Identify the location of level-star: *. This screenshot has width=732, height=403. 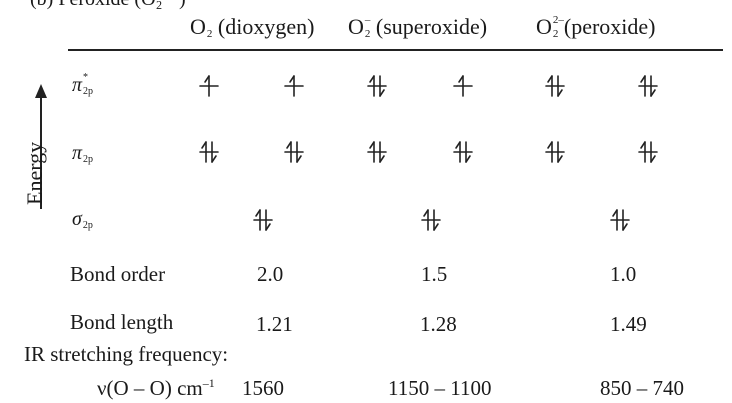
(86, 77).